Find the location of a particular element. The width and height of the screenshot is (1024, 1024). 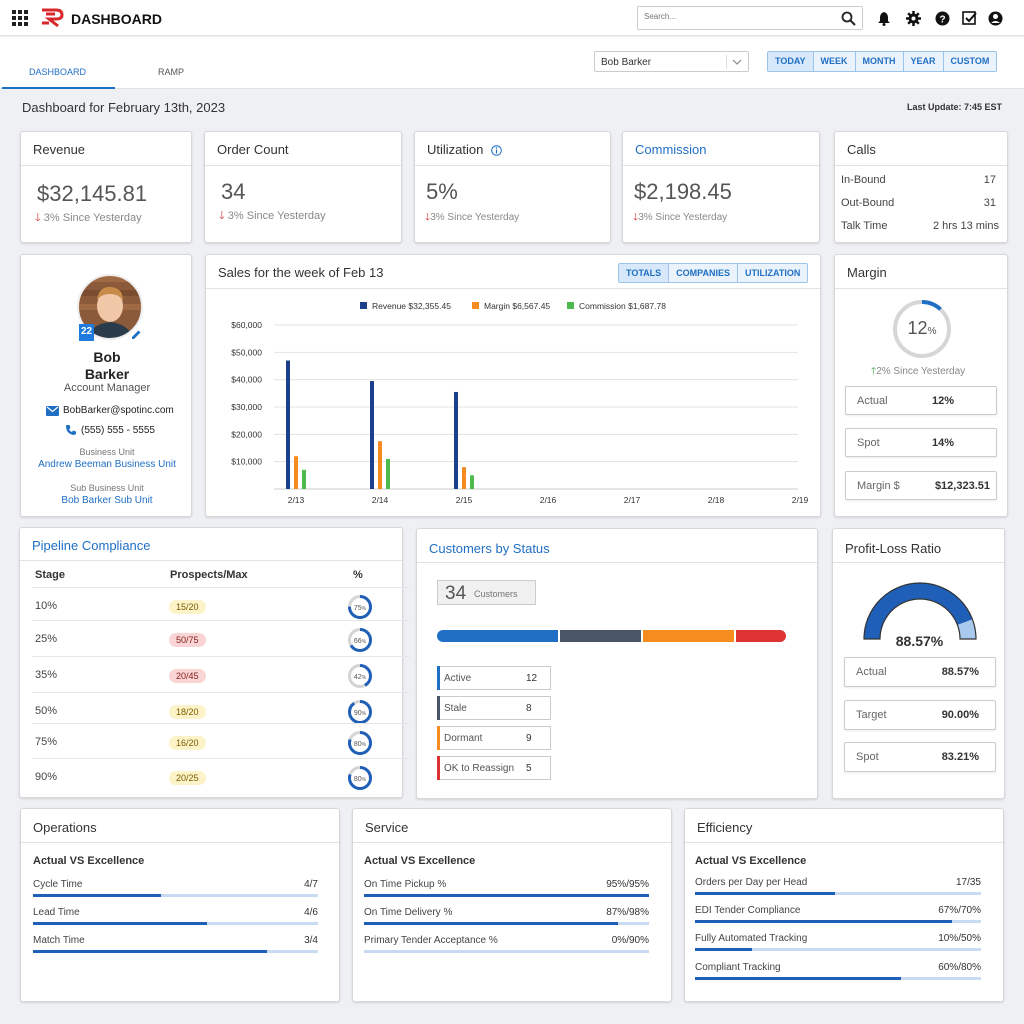

totals-button: TOTALS is located at coordinates (644, 273).